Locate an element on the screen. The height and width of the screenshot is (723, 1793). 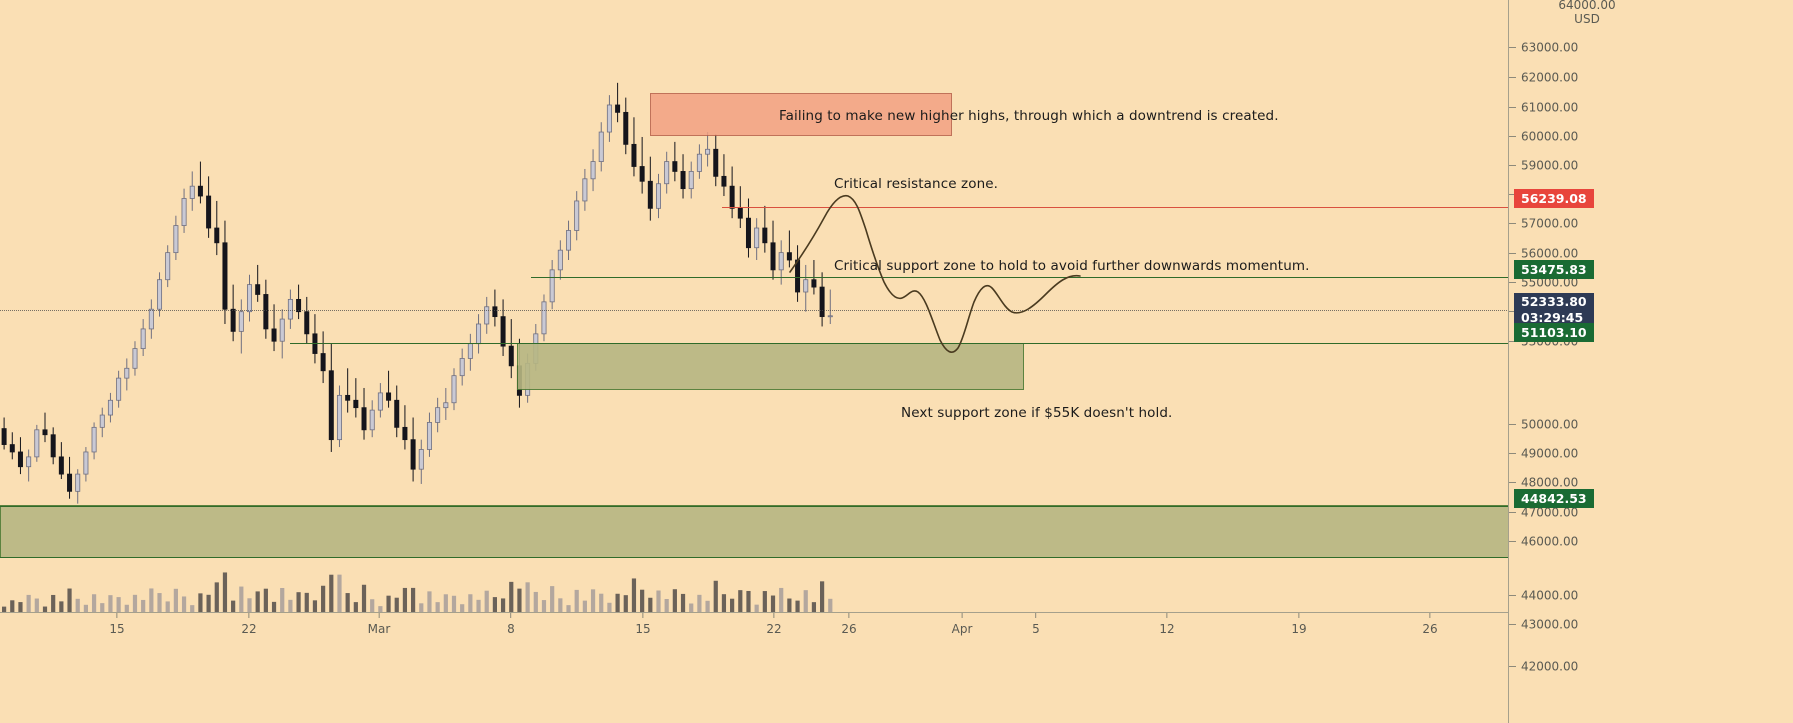
price-tick: 50000.00 is located at coordinates (1543, 424).